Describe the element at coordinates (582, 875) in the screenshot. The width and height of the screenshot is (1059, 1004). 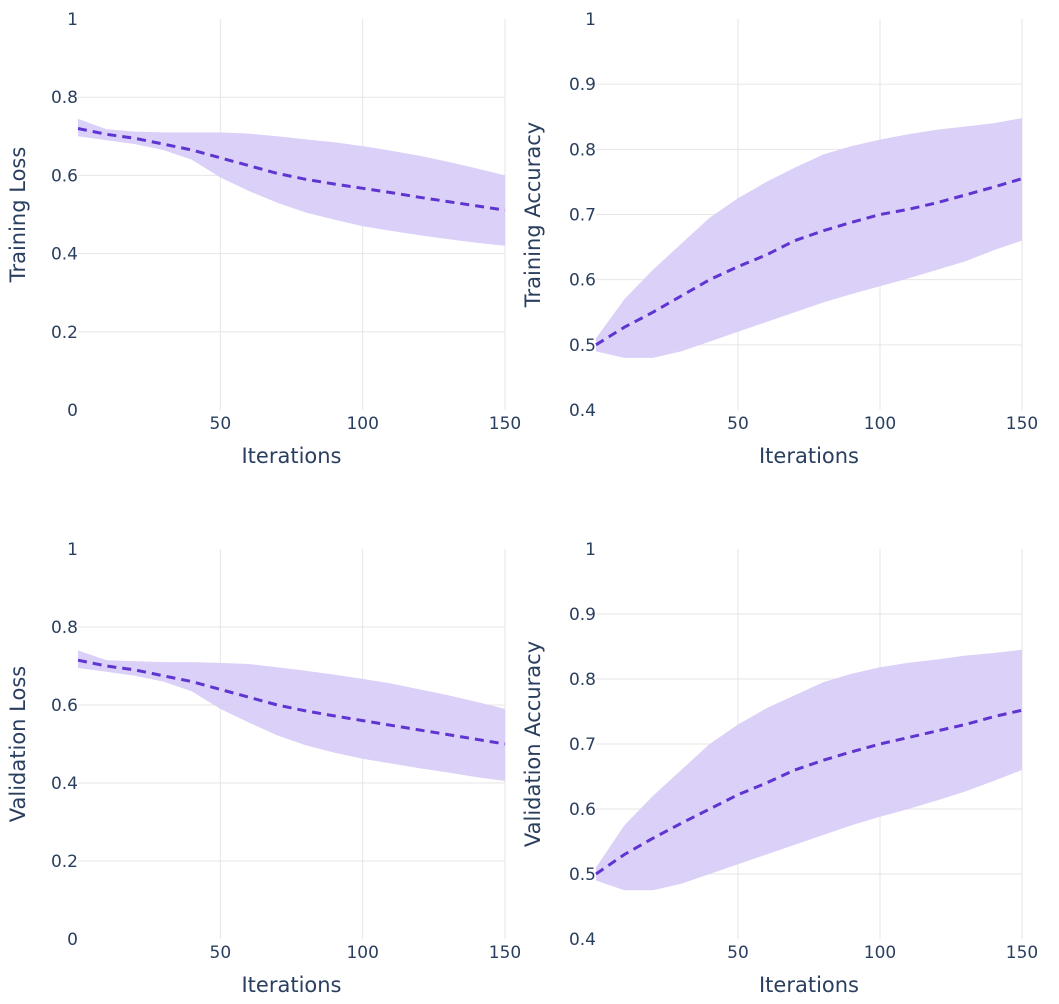
I see `validation-accuracy-y-tick-label: 0.5` at that location.